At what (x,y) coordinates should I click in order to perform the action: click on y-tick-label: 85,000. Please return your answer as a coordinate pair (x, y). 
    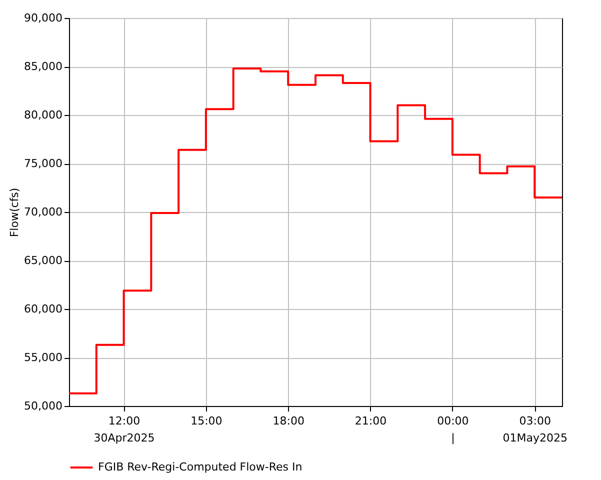
    Looking at the image, I should click on (43, 66).